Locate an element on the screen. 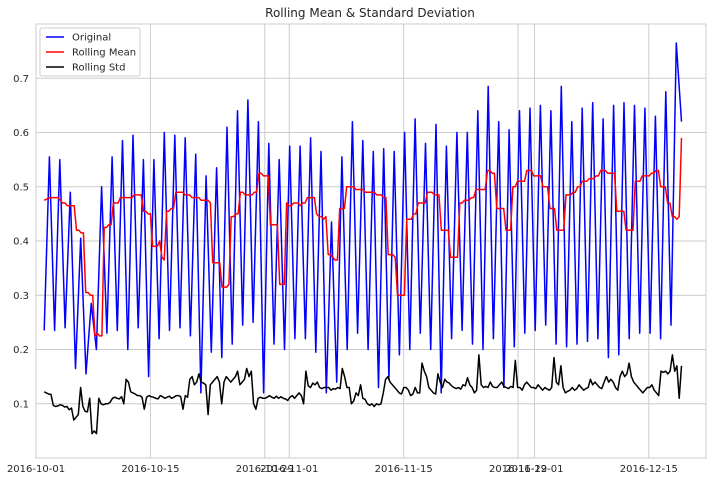  legend-box is located at coordinates (90, 52).